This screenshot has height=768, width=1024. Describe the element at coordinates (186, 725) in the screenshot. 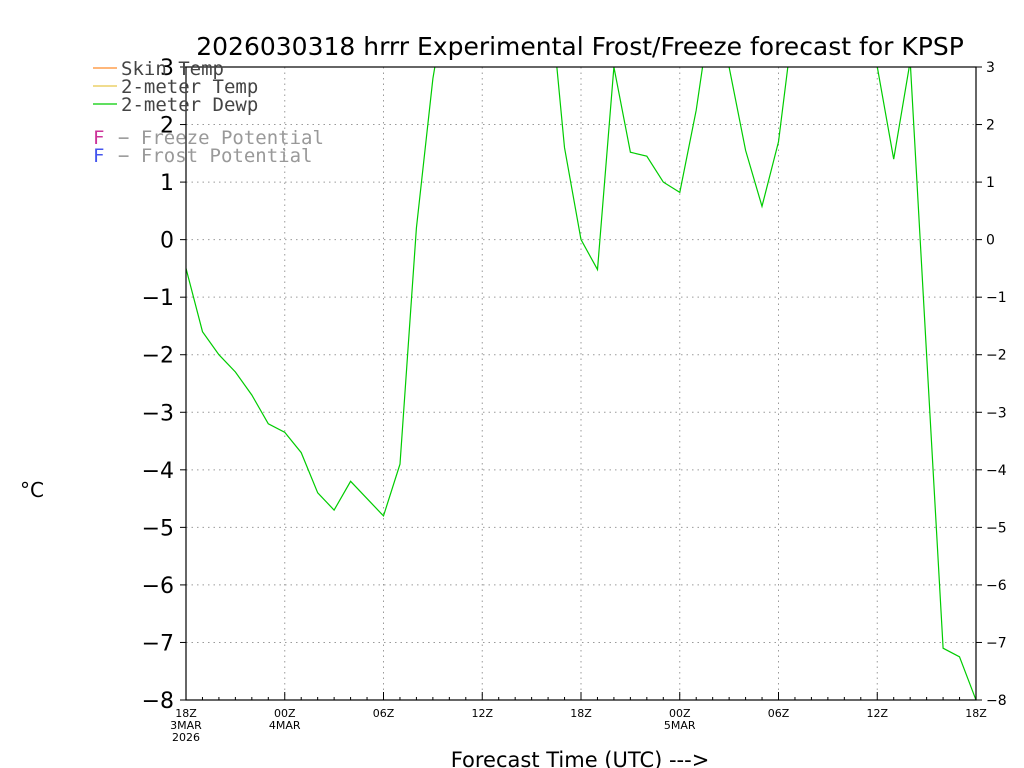

I see `x-tick-label: 3MAR` at that location.